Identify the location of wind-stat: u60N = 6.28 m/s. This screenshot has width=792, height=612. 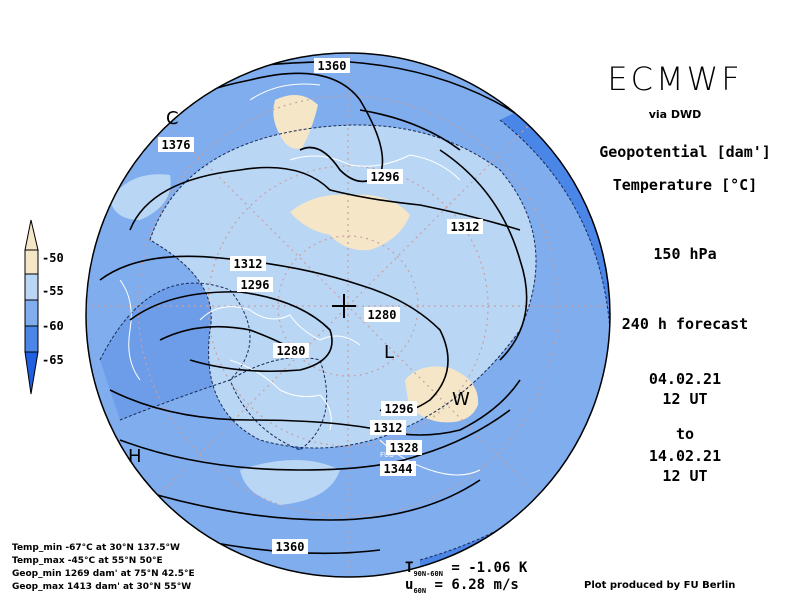
(462, 586).